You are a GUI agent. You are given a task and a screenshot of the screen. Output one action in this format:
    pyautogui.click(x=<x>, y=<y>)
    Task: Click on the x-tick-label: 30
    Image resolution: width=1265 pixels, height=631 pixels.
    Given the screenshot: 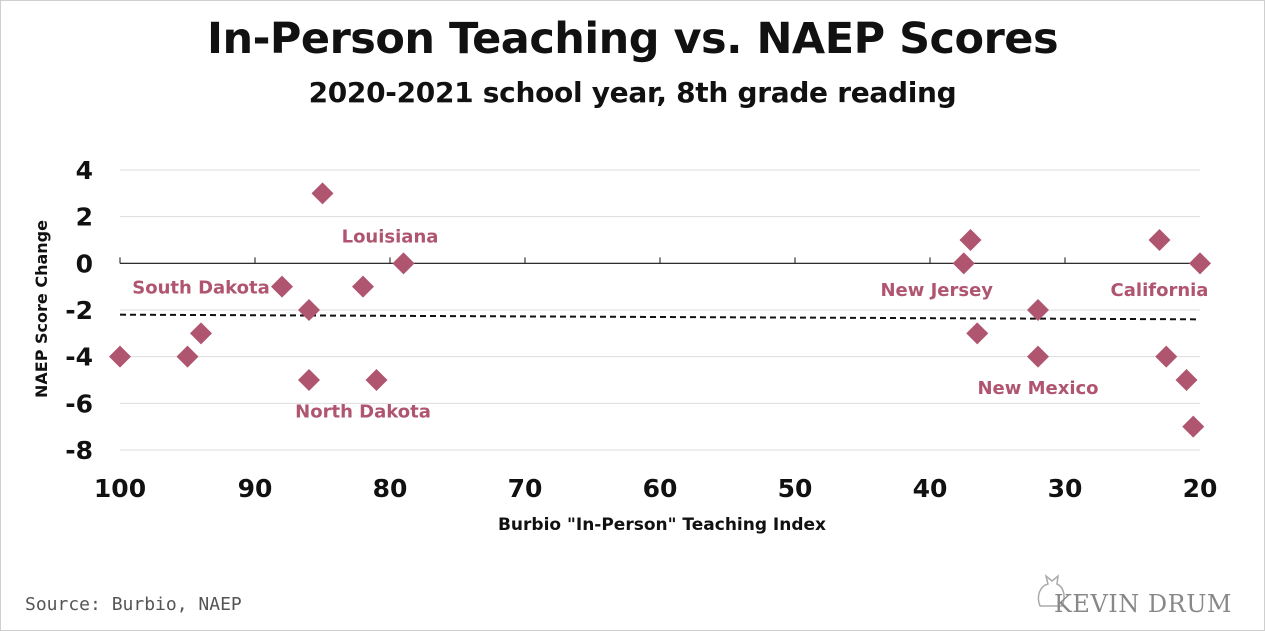 What is the action you would take?
    pyautogui.click(x=1065, y=488)
    